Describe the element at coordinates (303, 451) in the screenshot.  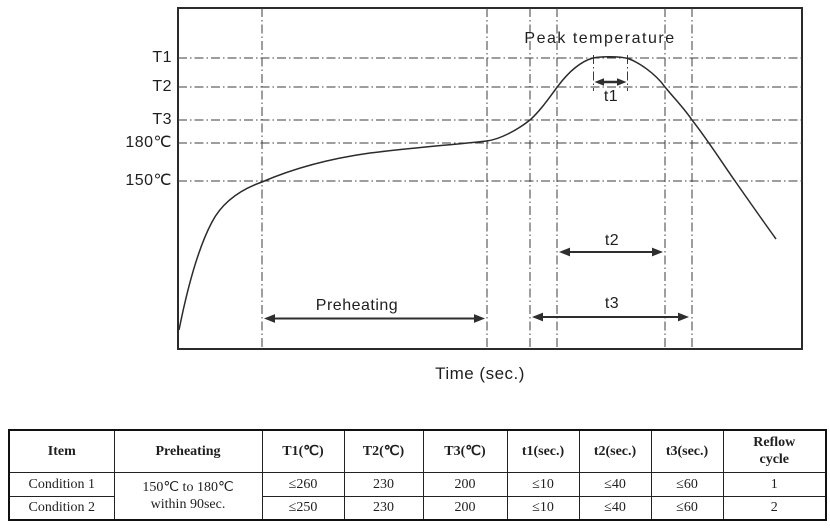
I see `header-t1c: T1(℃)` at that location.